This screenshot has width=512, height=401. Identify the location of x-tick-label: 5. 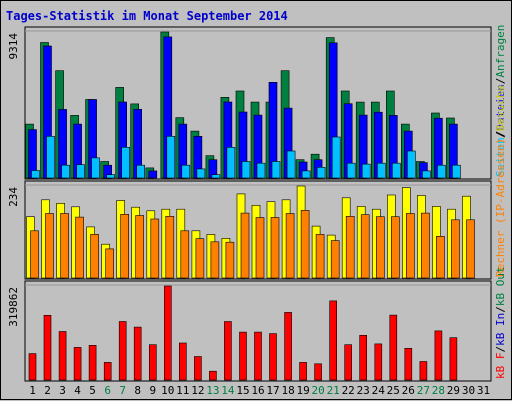
(92, 390).